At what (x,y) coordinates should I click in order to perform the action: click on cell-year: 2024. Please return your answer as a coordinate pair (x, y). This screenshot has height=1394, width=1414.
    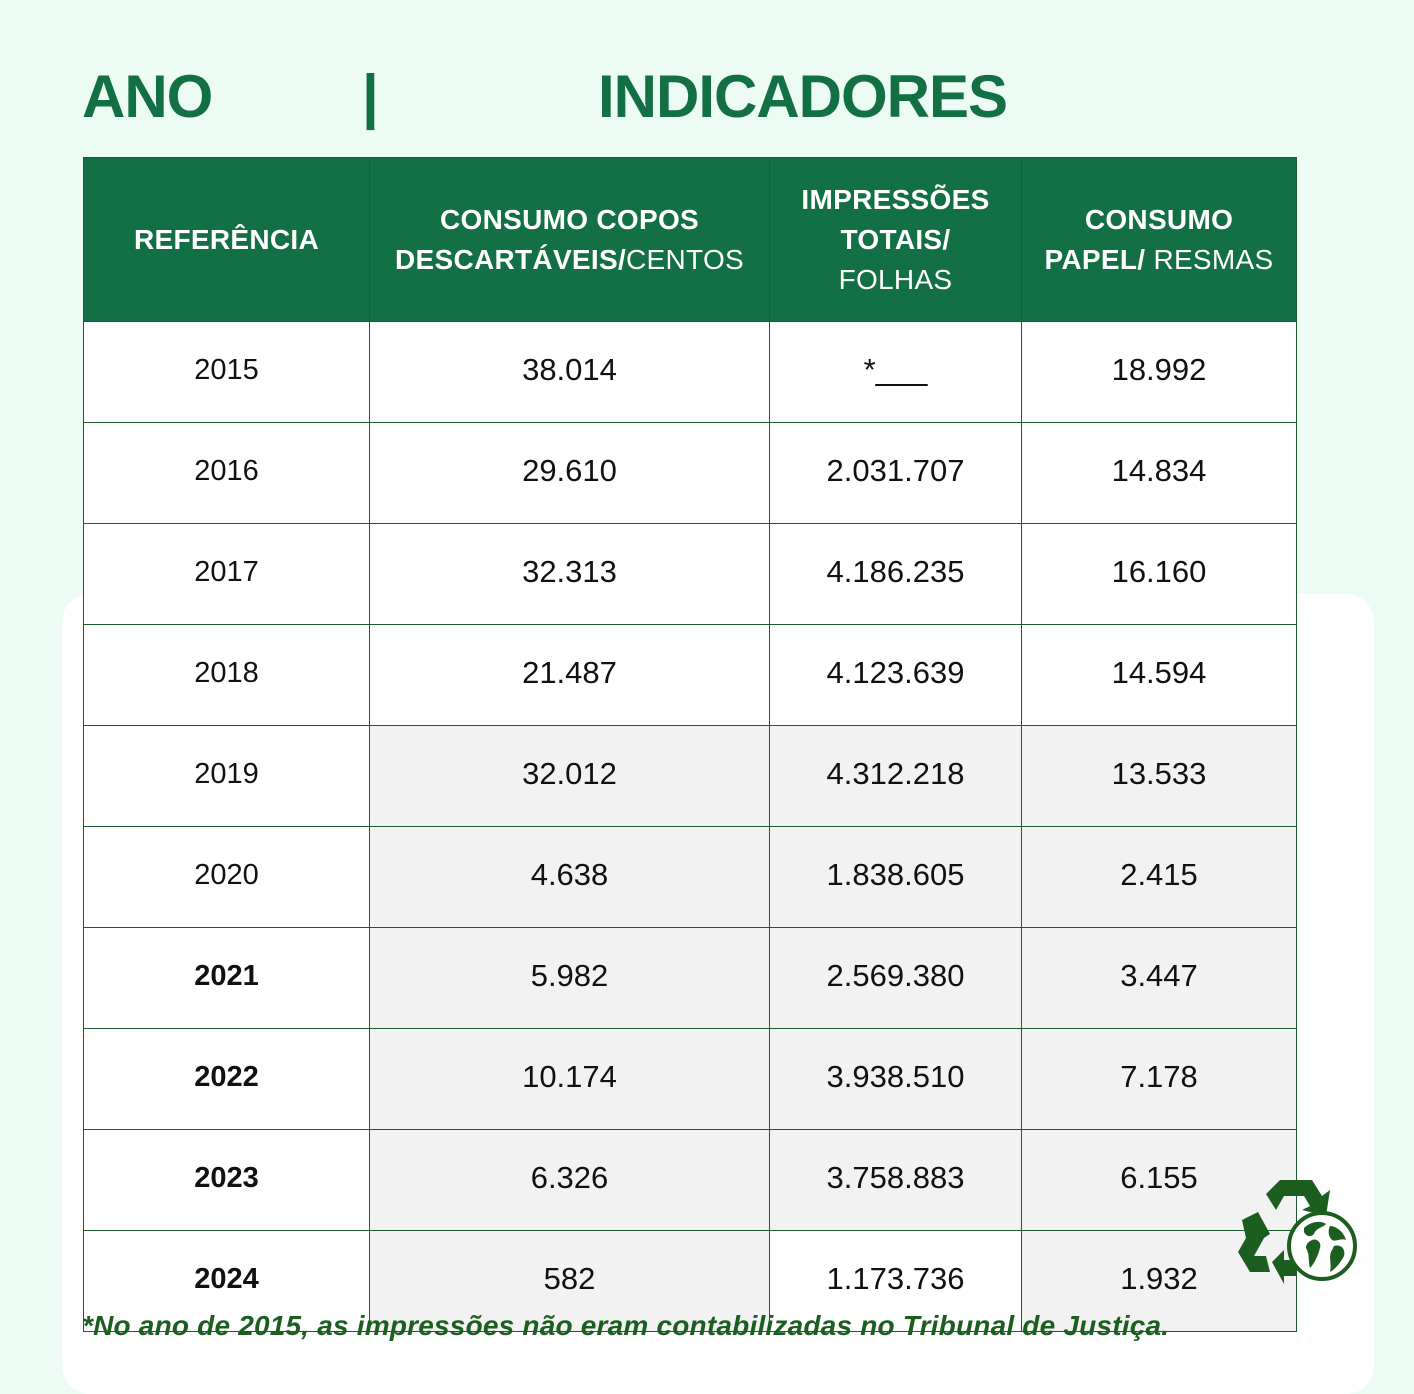
    Looking at the image, I should click on (226, 1281).